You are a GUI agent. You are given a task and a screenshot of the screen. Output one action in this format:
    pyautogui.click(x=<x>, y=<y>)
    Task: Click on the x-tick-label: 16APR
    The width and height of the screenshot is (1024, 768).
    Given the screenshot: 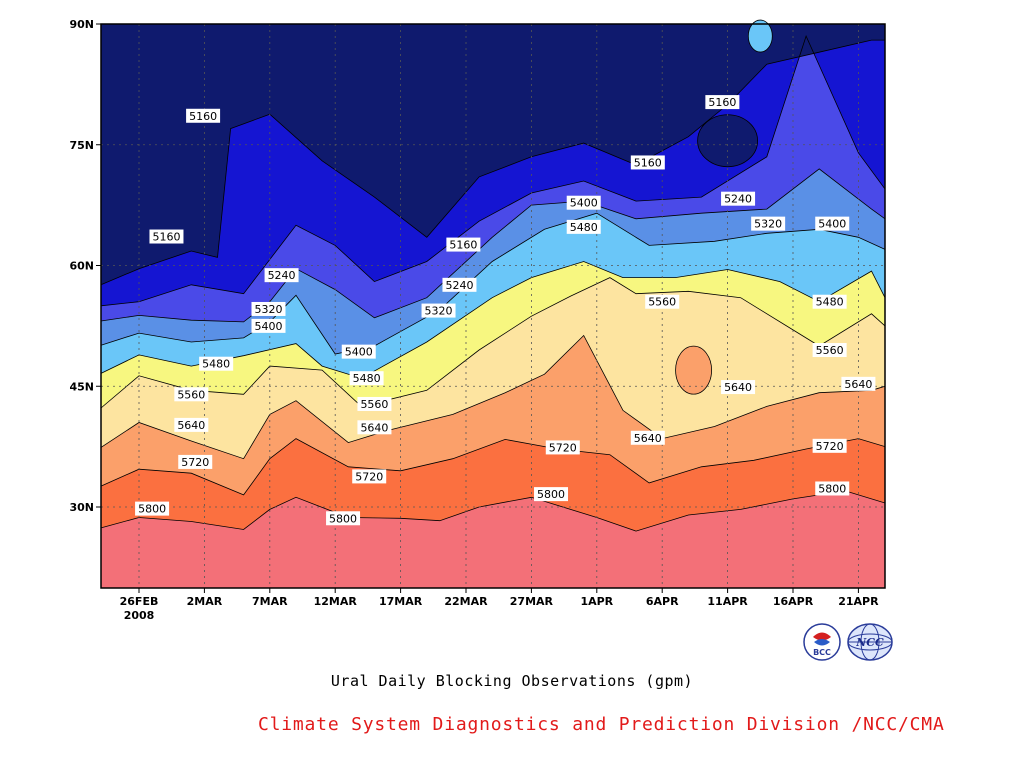 What is the action you would take?
    pyautogui.click(x=793, y=601)
    